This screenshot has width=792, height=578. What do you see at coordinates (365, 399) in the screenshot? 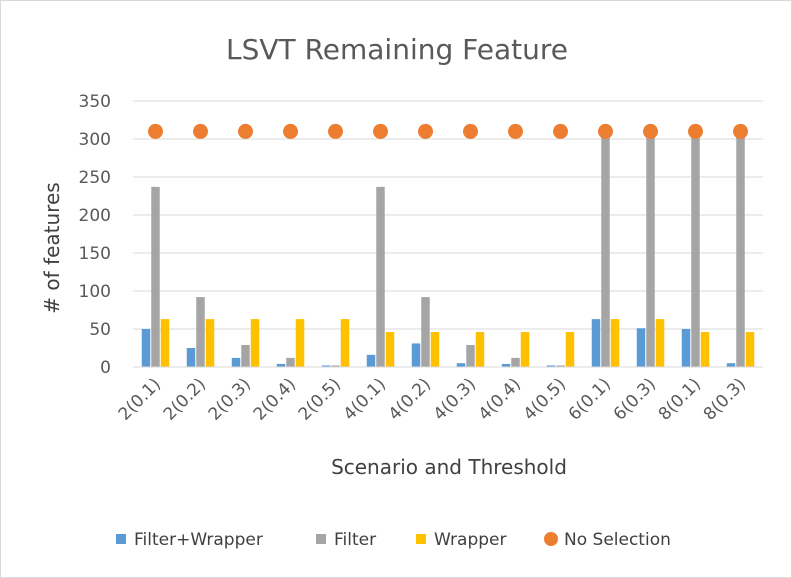
I see `x-tick-label: 4(0.1)` at bounding box center [365, 399].